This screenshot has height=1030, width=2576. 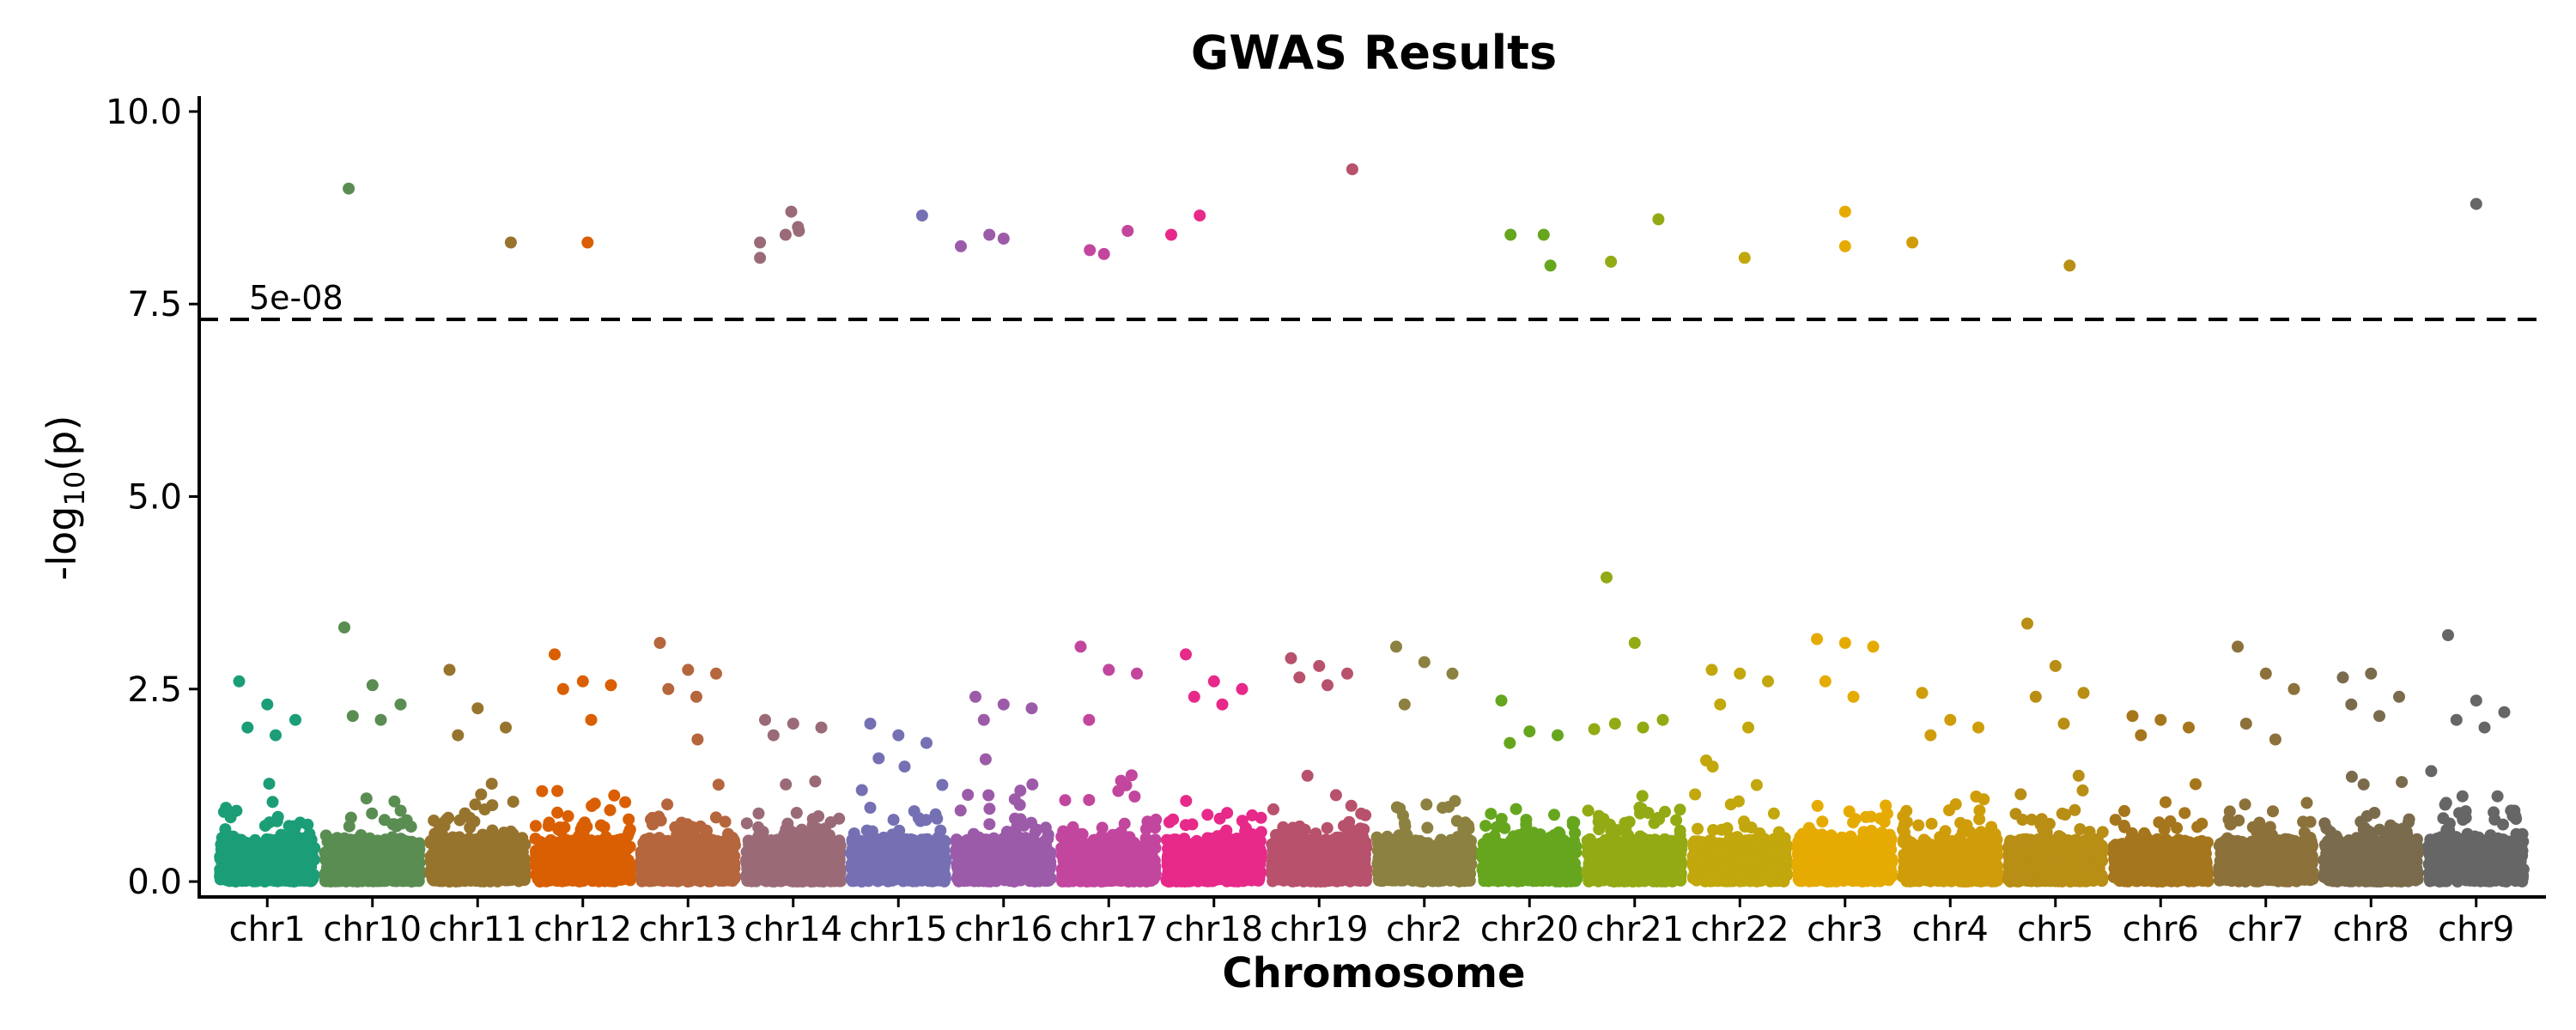 I want to click on chromosome-group-chr11, so click(x=478, y=833).